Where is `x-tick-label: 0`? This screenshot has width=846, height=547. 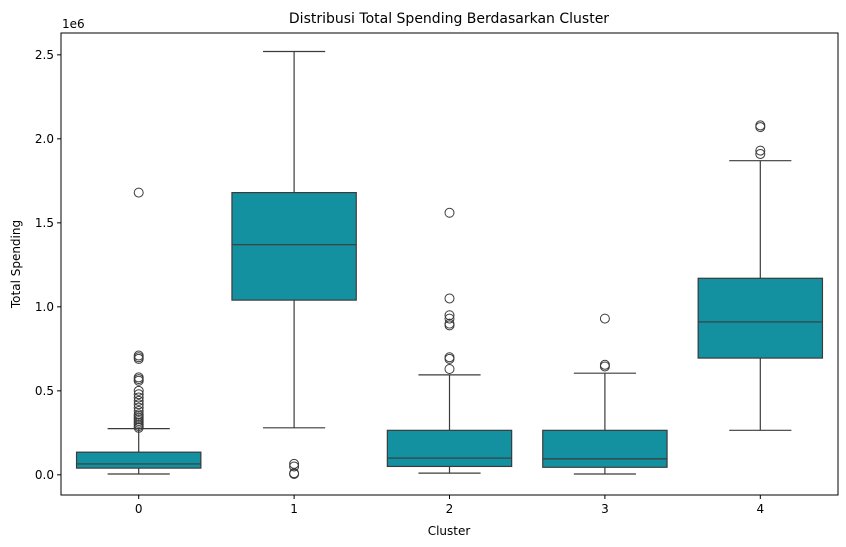 x-tick-label: 0 is located at coordinates (139, 509).